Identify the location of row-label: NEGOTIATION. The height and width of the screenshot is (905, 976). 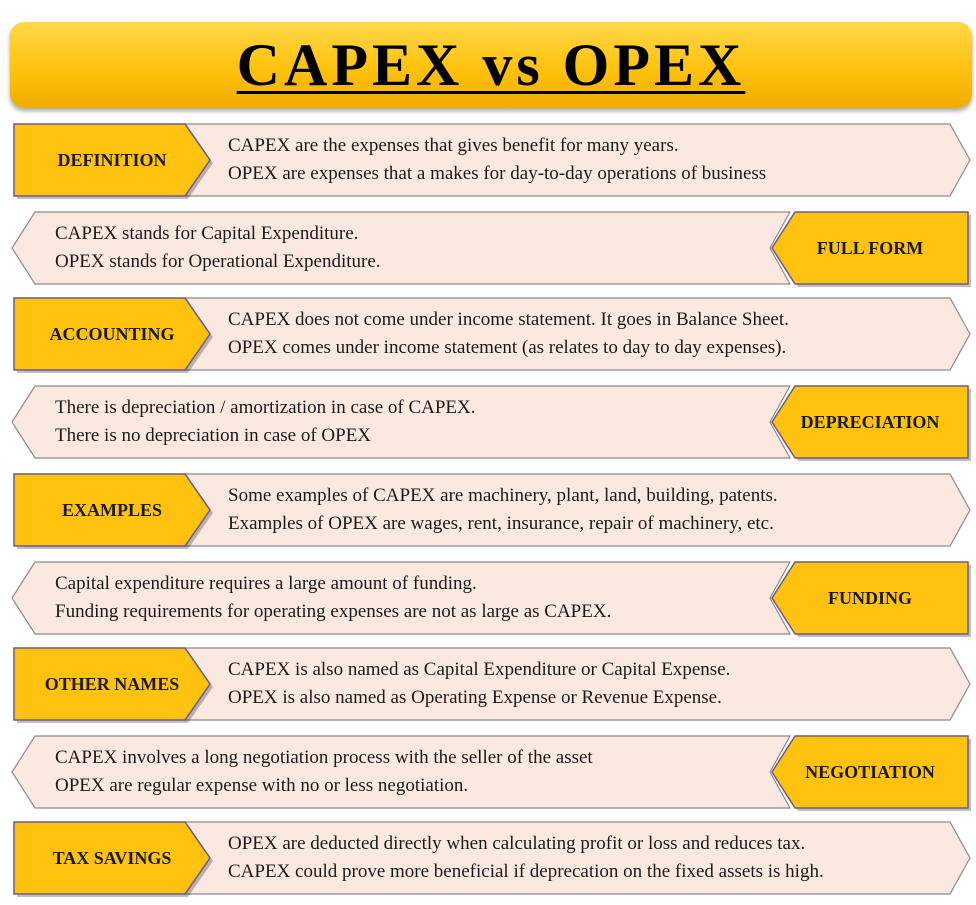
(870, 771).